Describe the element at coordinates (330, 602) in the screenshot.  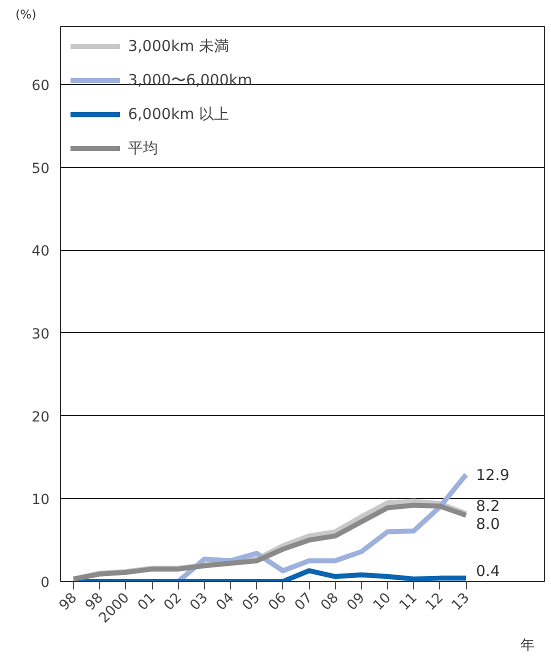
I see `x-tick-label: 08` at that location.